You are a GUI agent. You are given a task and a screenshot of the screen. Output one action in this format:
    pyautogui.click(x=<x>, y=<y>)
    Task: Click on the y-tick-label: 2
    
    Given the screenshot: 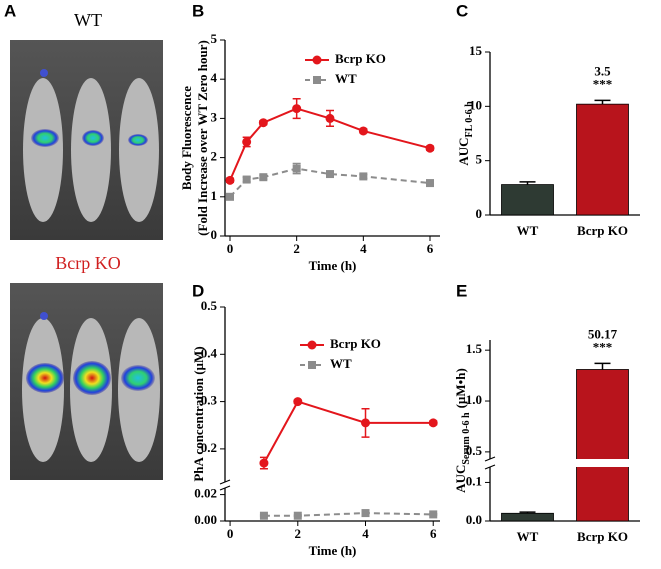 What is the action you would take?
    pyautogui.click(x=214, y=156)
    